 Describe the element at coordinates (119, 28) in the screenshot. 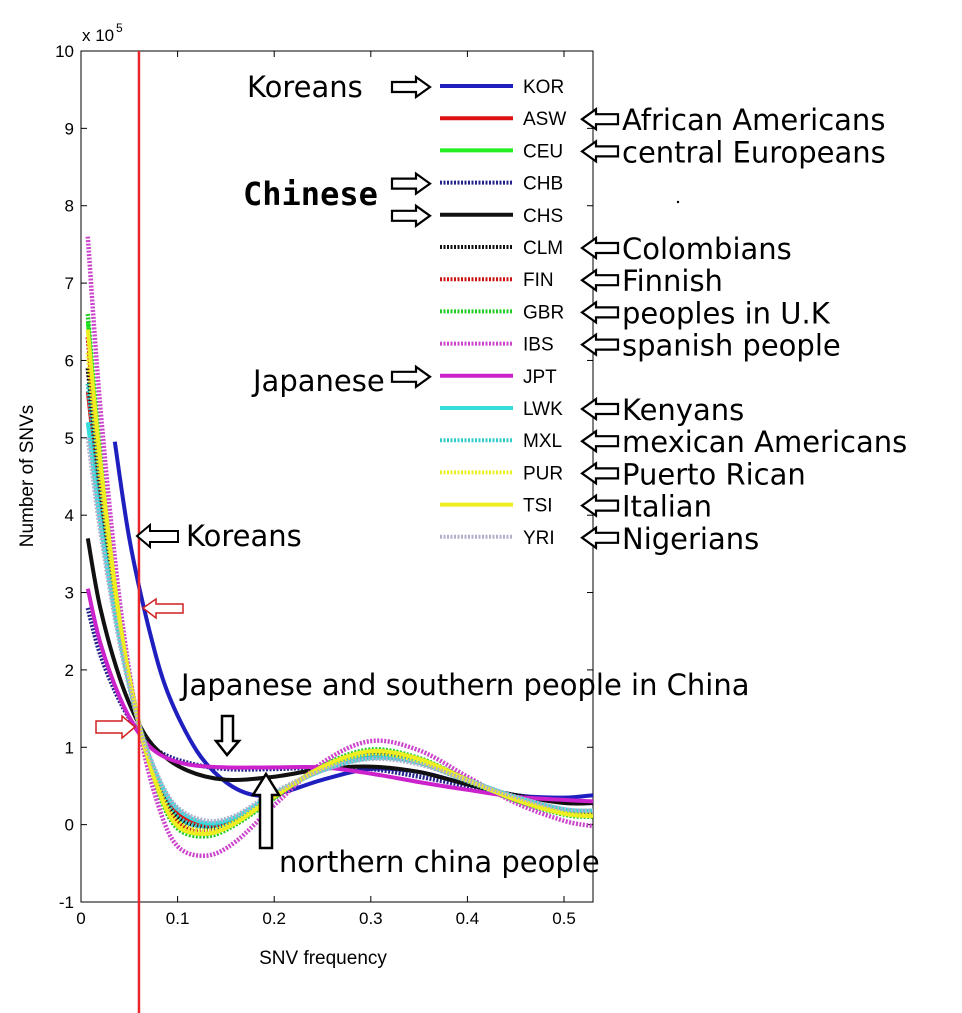

I see `y-axis-exponent-power: 5` at that location.